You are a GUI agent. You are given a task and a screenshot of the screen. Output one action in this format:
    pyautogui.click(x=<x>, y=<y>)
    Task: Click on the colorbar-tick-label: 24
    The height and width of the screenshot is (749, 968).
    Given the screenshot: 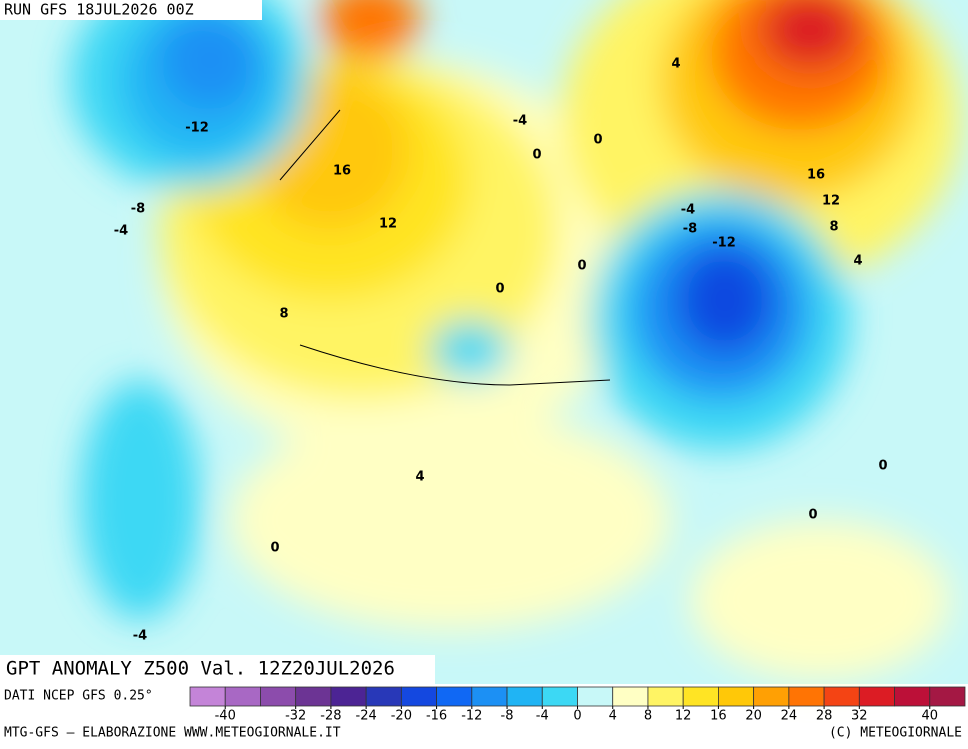 What is the action you would take?
    pyautogui.click(x=789, y=716)
    